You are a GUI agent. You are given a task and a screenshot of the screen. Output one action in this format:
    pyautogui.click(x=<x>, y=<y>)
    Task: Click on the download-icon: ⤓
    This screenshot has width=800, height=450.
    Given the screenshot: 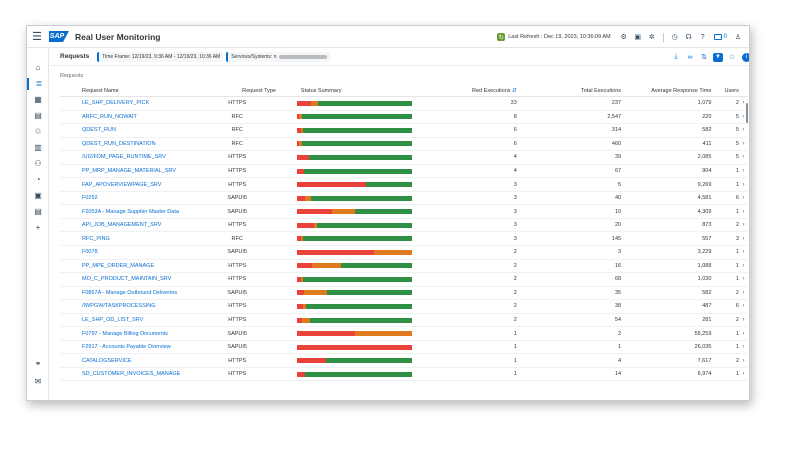 What is the action you would take?
    pyautogui.click(x=676, y=56)
    